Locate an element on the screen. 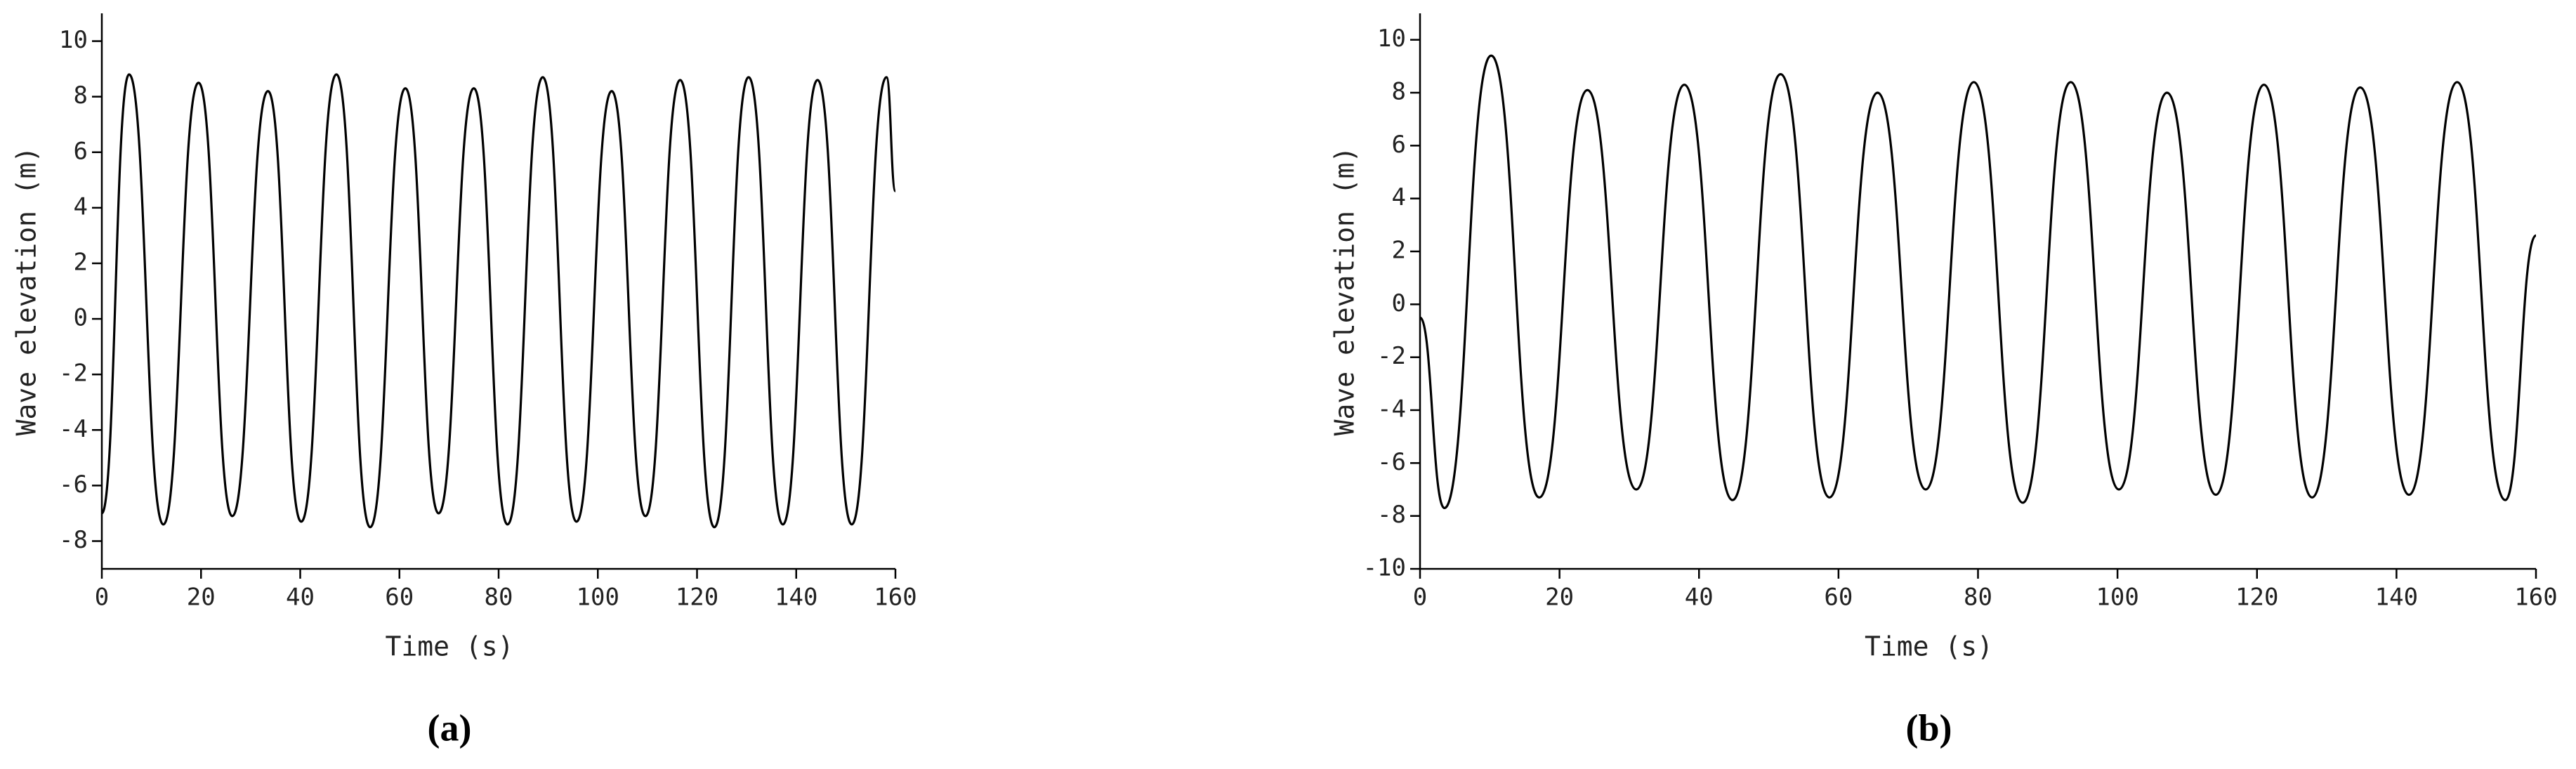 This screenshot has height=769, width=2576. caption: (a) is located at coordinates (450, 727).